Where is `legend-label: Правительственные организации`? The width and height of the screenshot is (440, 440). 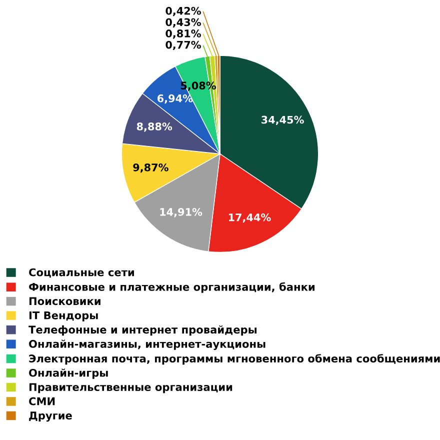 legend-label: Правительственные организации is located at coordinates (130, 388).